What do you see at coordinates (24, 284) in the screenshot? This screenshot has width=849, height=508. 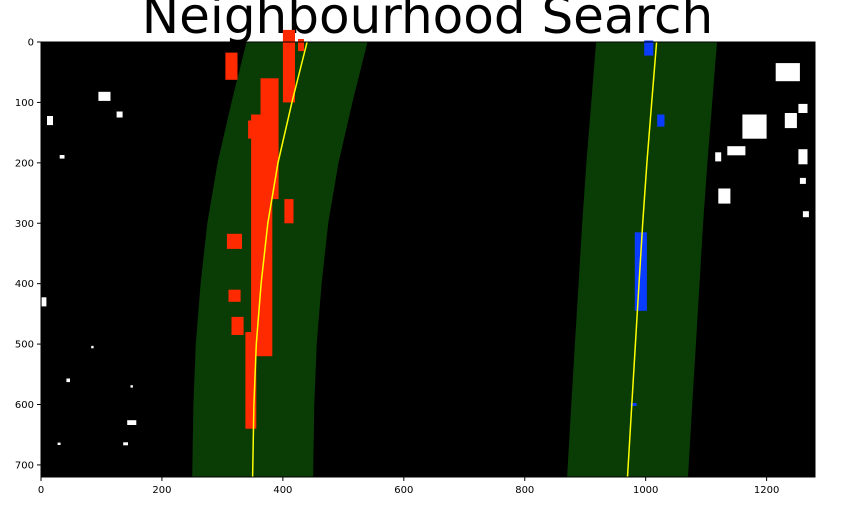 I see `y-tick-label-4: 400` at bounding box center [24, 284].